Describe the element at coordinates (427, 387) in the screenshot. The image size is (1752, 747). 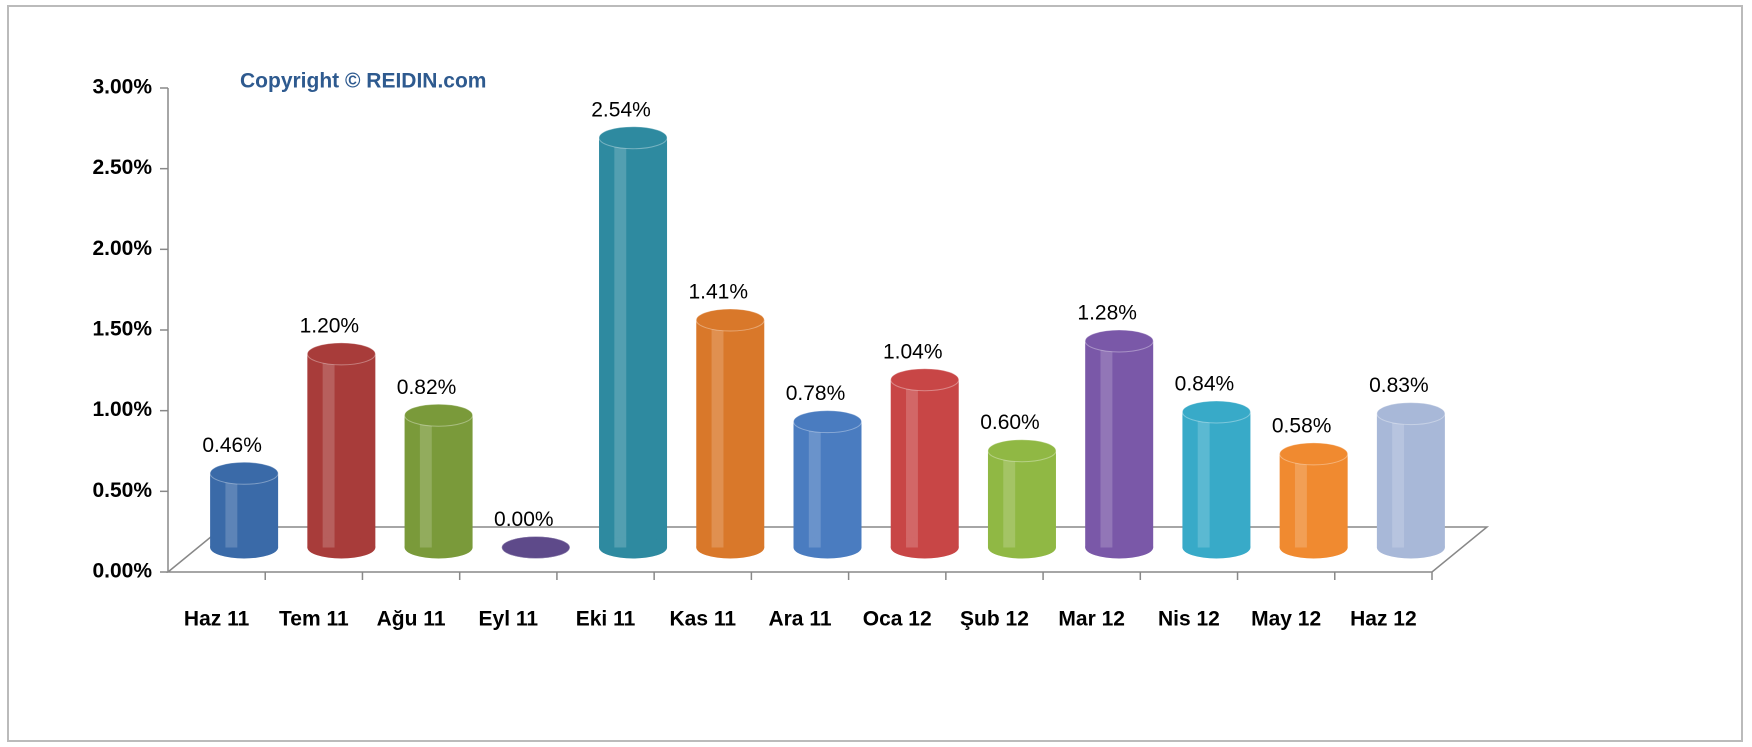
I see `value-label: 0.82%` at that location.